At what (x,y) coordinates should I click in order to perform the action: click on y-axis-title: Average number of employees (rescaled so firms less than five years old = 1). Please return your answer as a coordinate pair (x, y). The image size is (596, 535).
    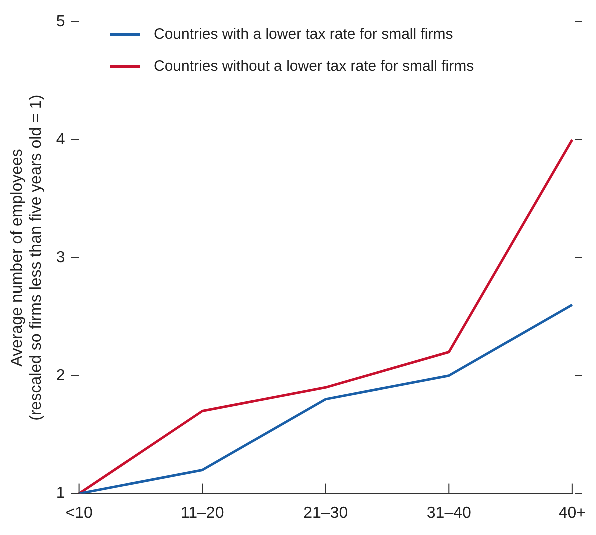
    Looking at the image, I should click on (27, 257).